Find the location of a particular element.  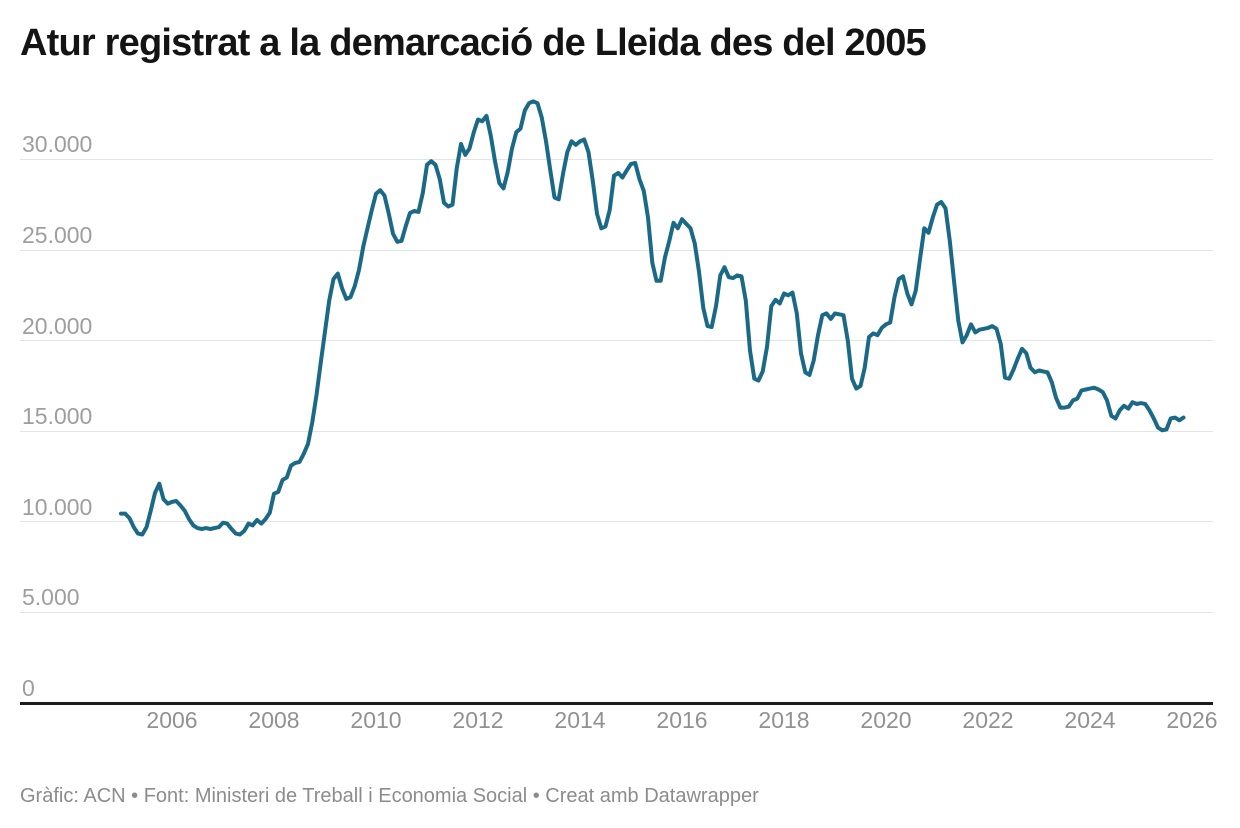

y-tick-2: 10.000 is located at coordinates (57, 506).